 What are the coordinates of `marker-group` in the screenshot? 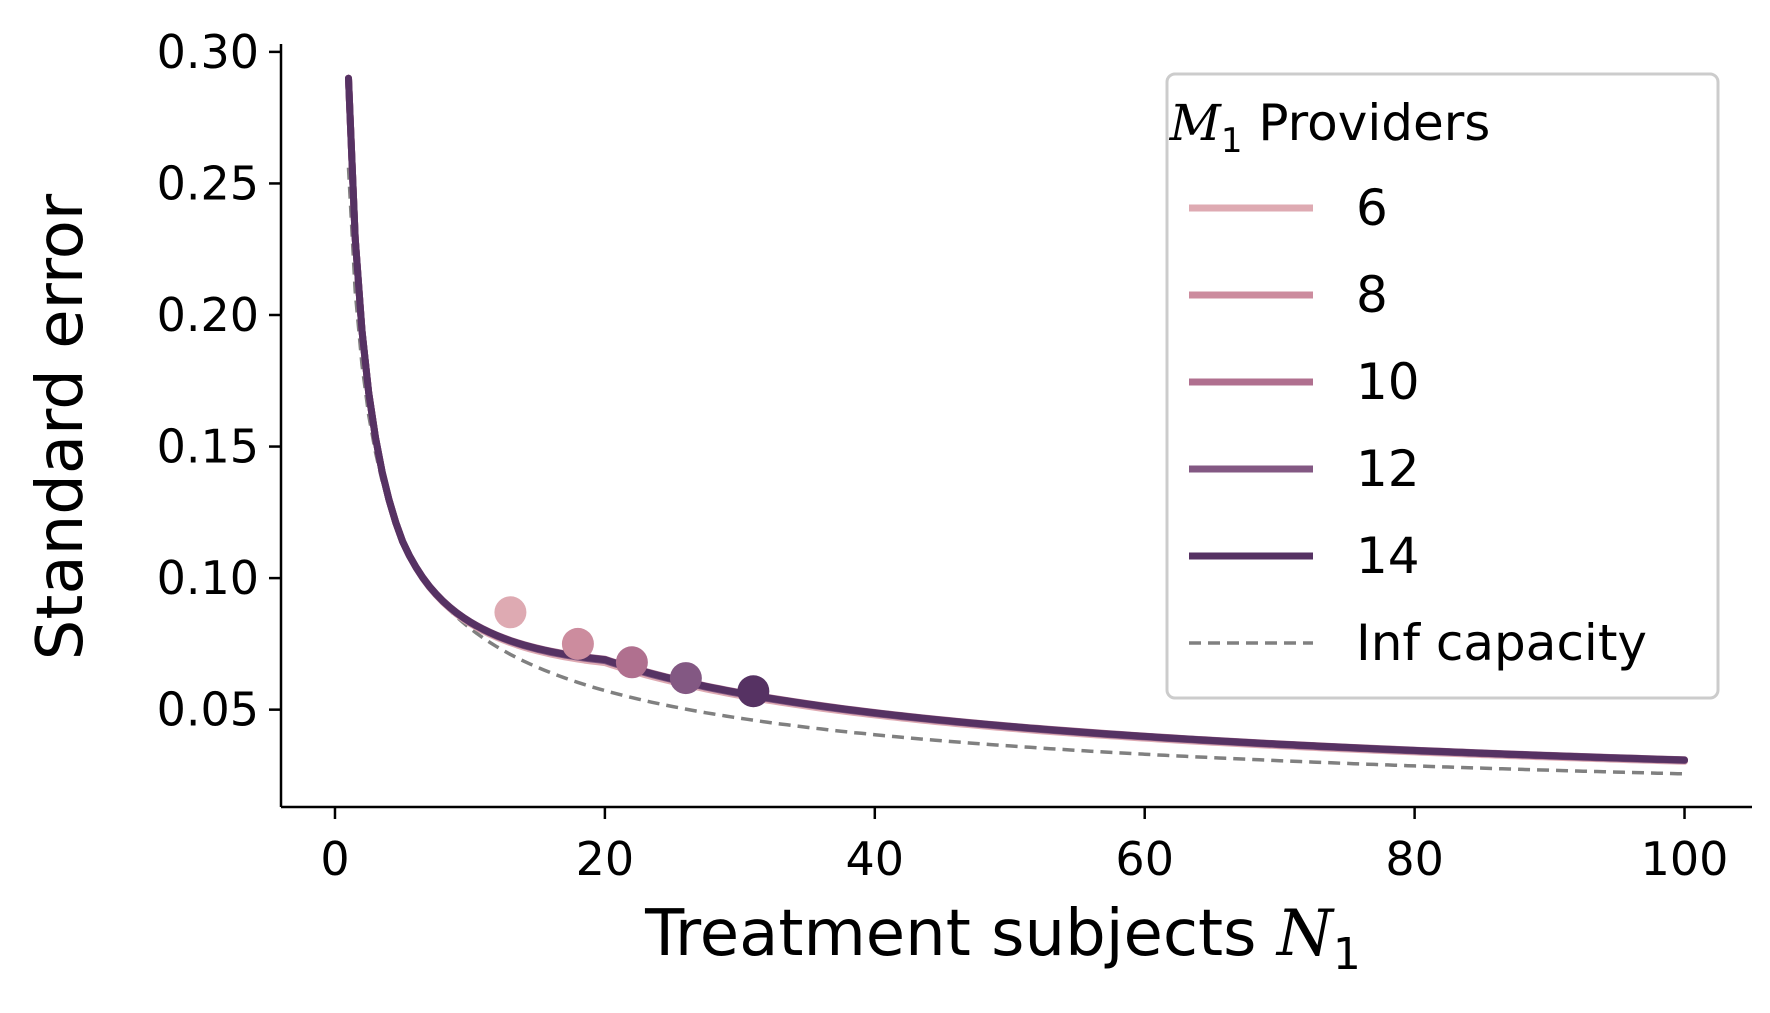 It's located at (632, 652).